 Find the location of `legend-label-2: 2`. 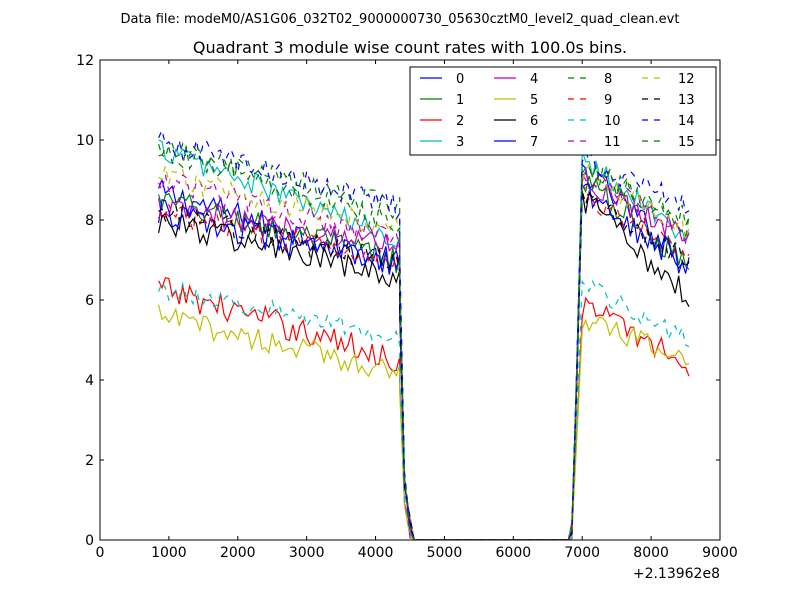

legend-label-2: 2 is located at coordinates (460, 121).